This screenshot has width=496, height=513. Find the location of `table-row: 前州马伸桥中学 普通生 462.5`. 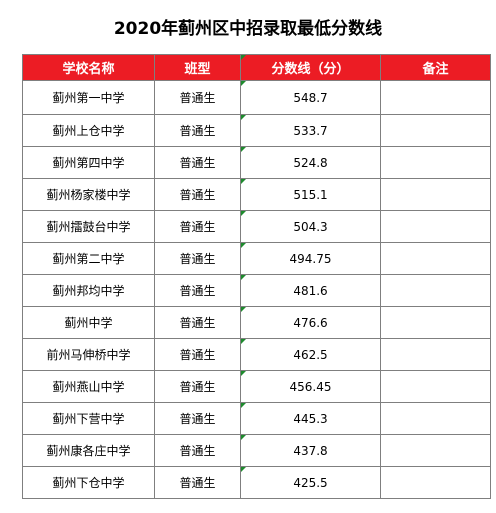

table-row: 前州马伸桥中学 普通生 462.5 is located at coordinates (256, 354).